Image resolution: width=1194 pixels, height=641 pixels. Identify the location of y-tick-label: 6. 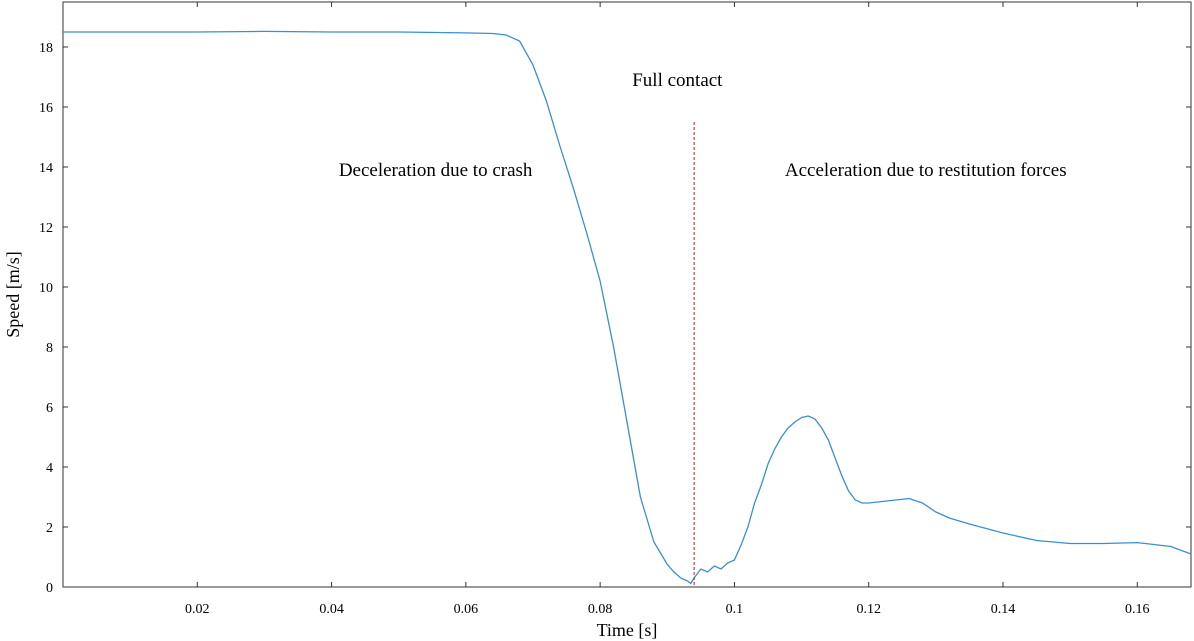
(49, 408).